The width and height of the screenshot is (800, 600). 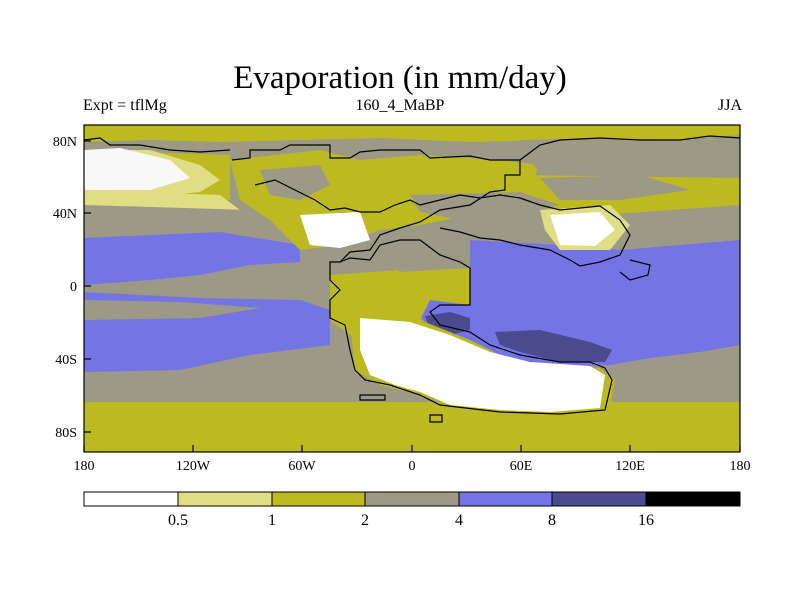 What do you see at coordinates (615, 187) in the screenshot?
I see `siberian-gray` at bounding box center [615, 187].